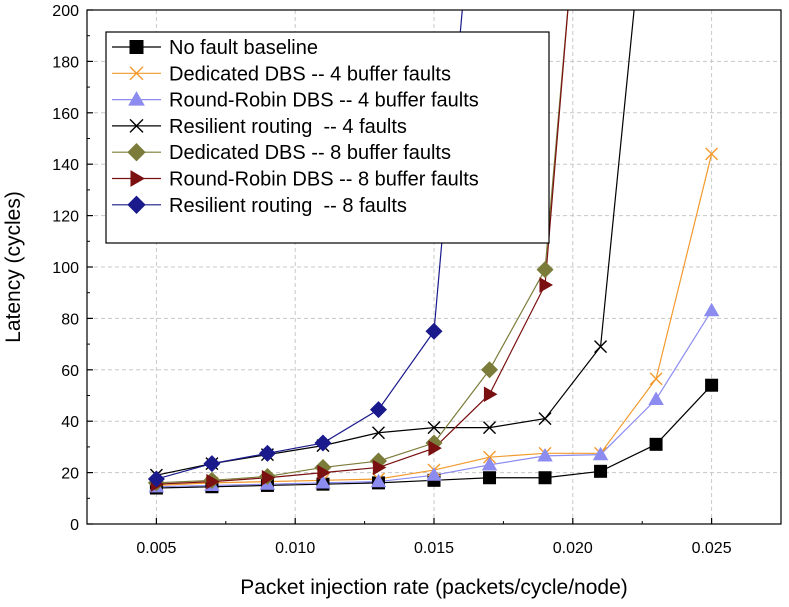  I want to click on x-tick-label-0: 0.005, so click(156, 548).